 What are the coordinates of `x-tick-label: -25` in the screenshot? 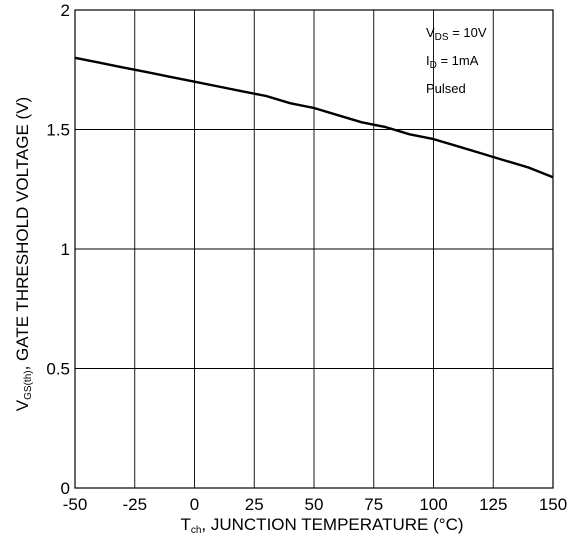 It's located at (134, 504).